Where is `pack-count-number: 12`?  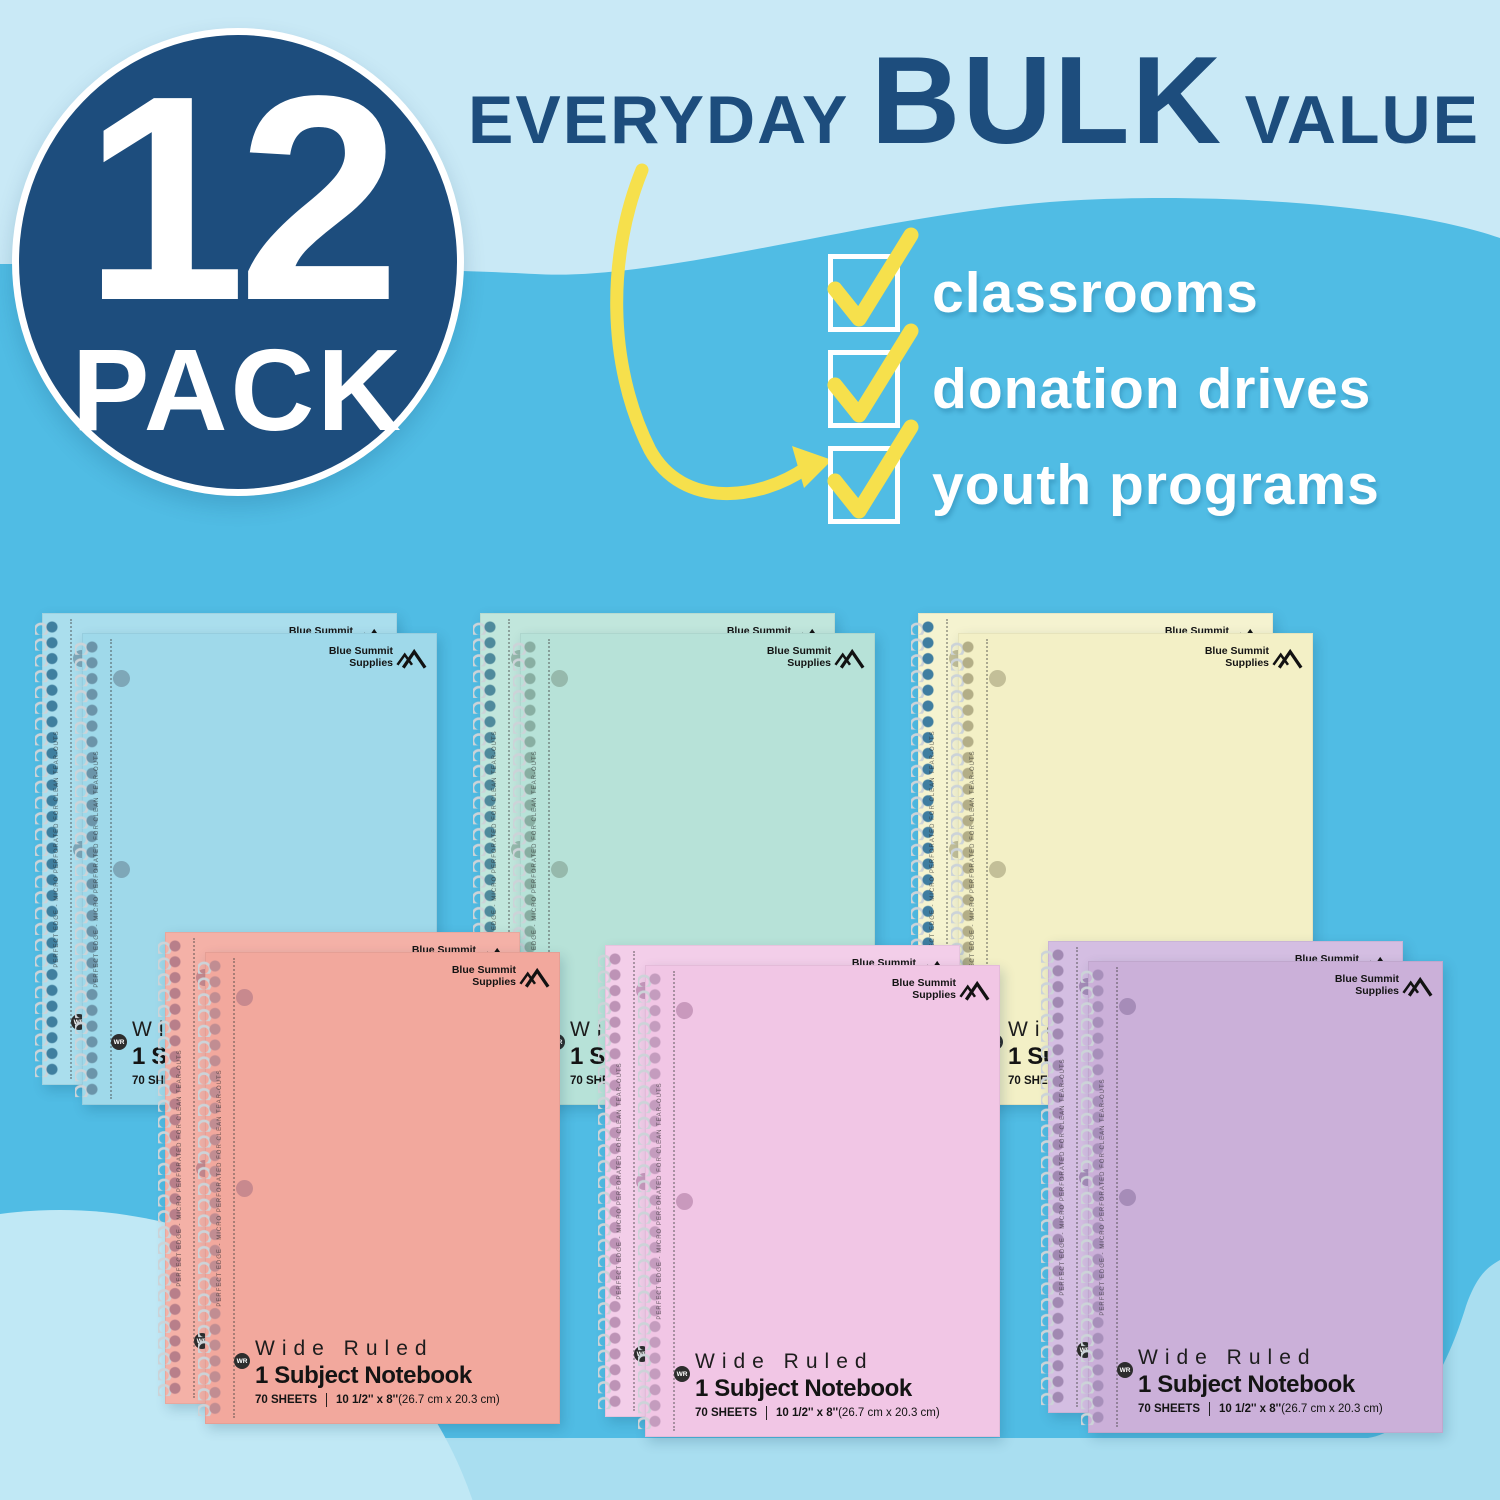 pack-count-number: 12 is located at coordinates (242, 198).